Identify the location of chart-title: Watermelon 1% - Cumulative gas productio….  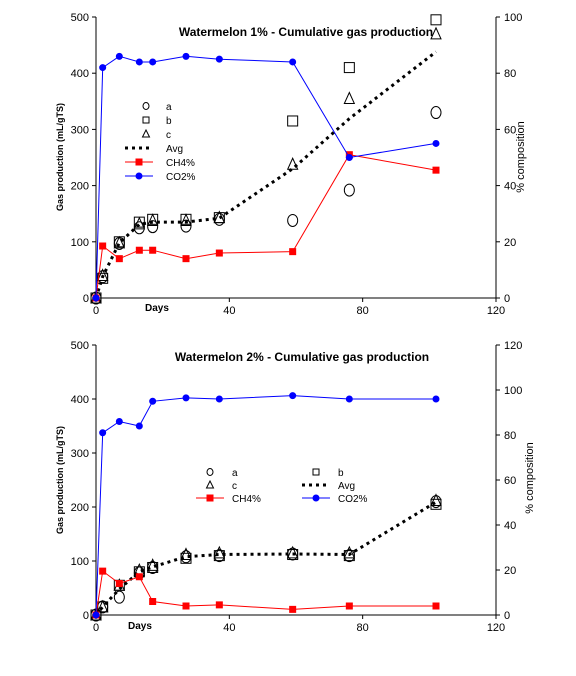
(306, 32).